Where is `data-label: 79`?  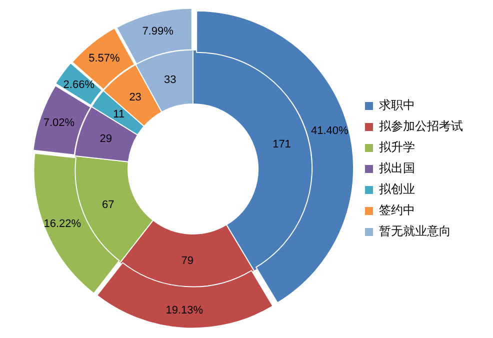
data-label: 79 is located at coordinates (187, 260).